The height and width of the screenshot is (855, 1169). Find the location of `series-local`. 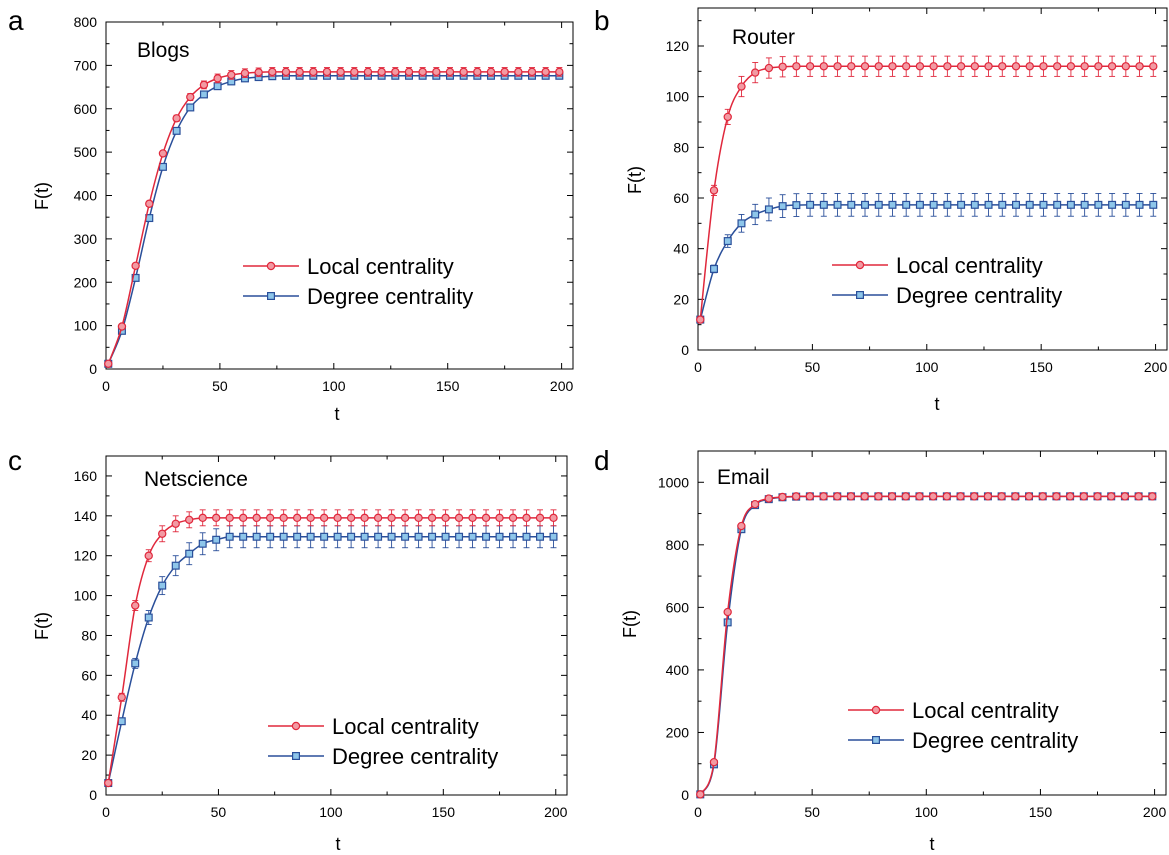

series-local is located at coordinates (334, 217).